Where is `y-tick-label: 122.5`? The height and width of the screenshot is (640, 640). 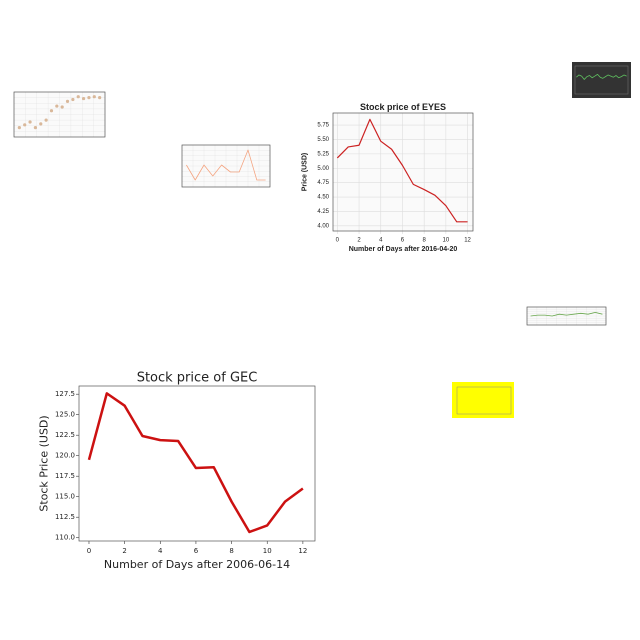
y-tick-label: 122.5 is located at coordinates (65, 435).